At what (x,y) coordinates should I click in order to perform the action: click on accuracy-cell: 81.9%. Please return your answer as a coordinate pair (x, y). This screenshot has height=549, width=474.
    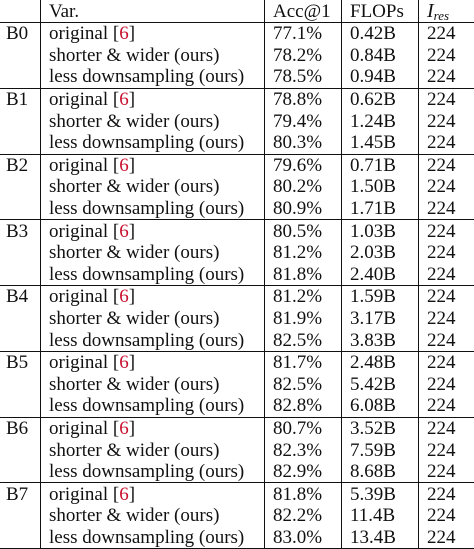
    Looking at the image, I should click on (303, 319).